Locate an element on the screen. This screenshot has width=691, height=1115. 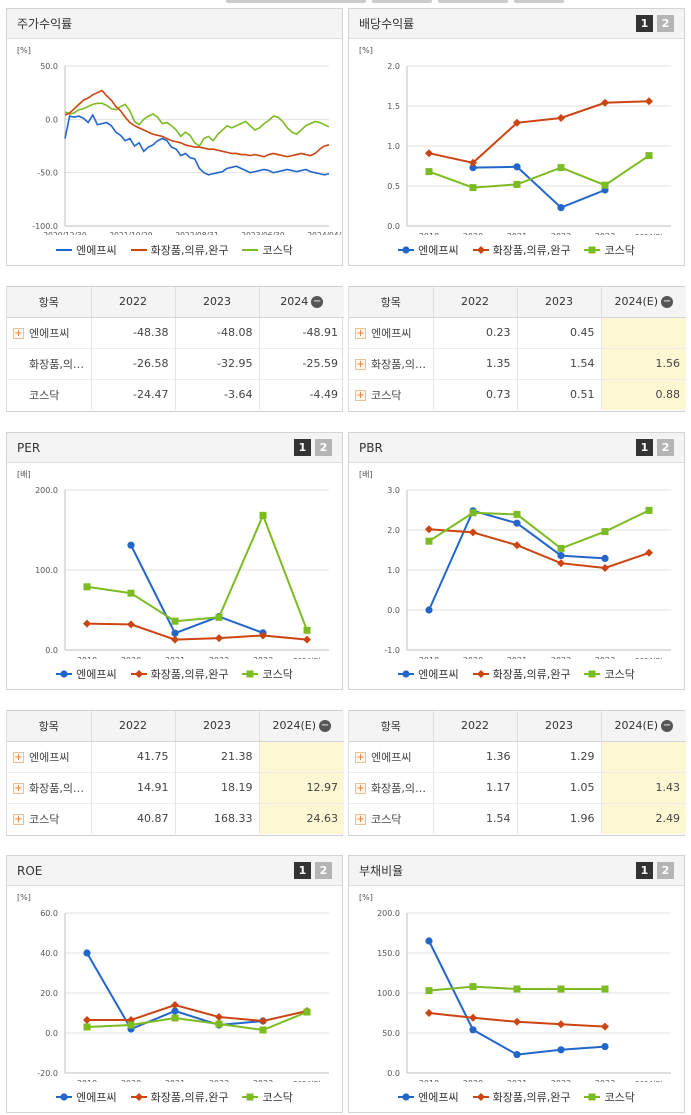
cell: 12.97 is located at coordinates (301, 787).